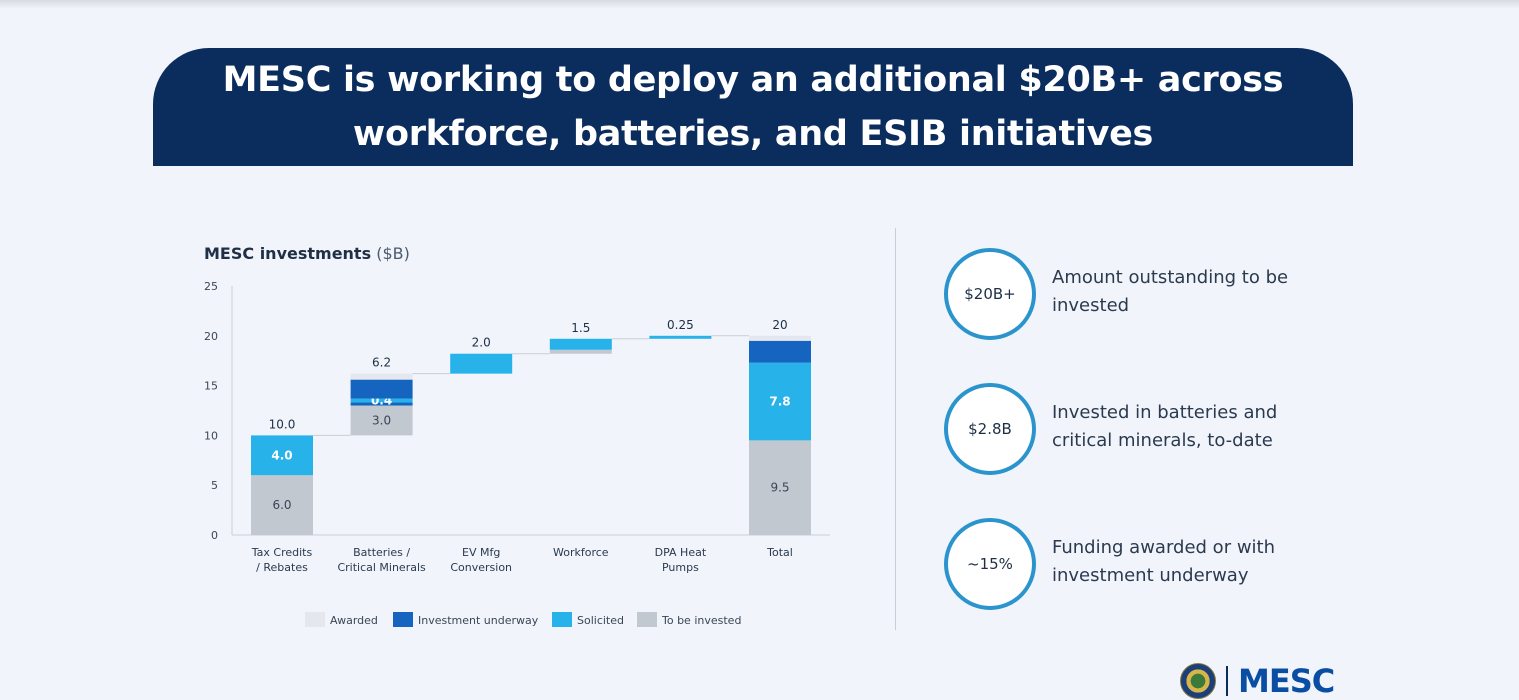  Describe the element at coordinates (895, 429) in the screenshot. I see `section-divider` at that location.